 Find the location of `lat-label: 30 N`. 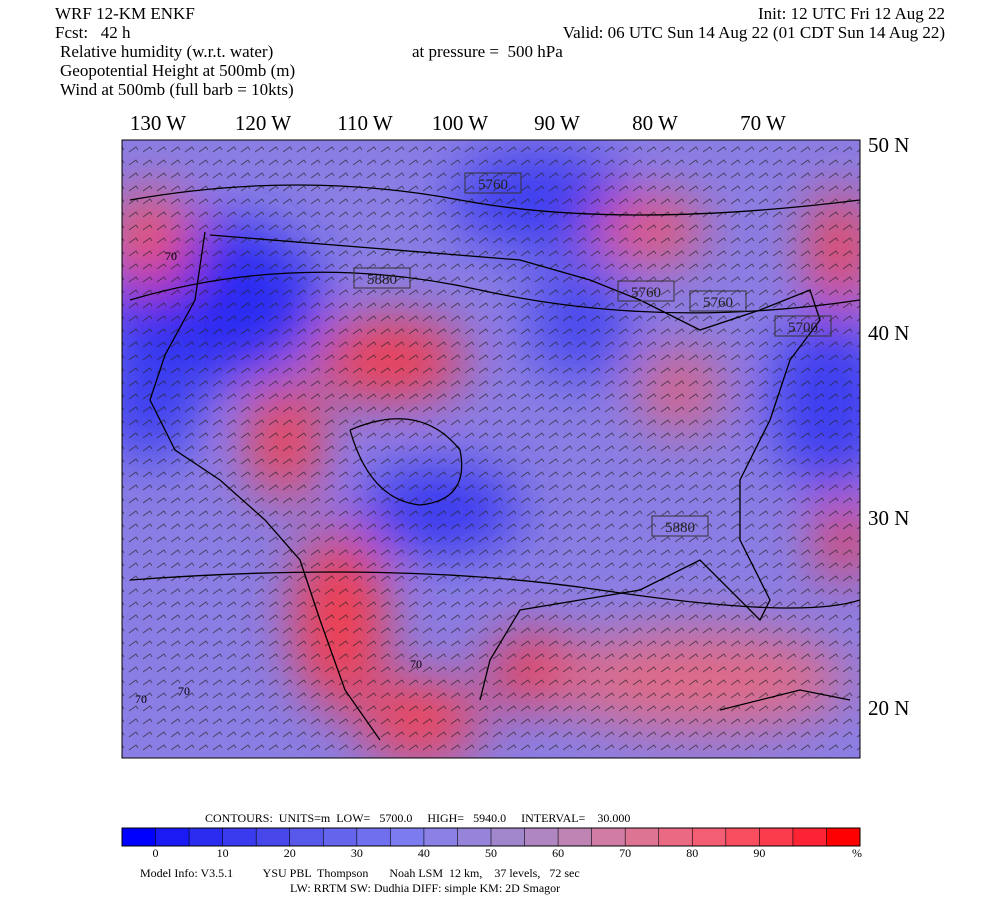

lat-label: 30 N is located at coordinates (888, 518).